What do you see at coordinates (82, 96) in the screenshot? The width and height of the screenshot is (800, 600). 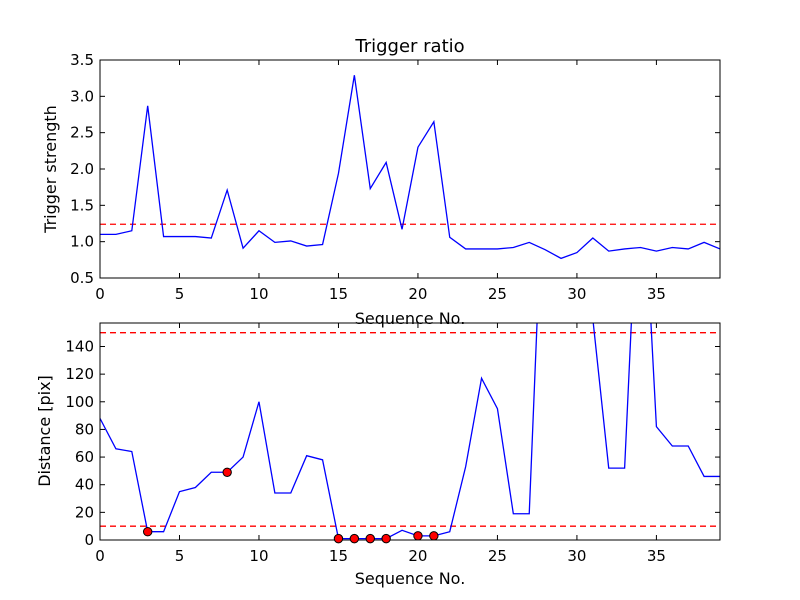 I see `trigger-ratio-y-tick-label: 3.0` at bounding box center [82, 96].